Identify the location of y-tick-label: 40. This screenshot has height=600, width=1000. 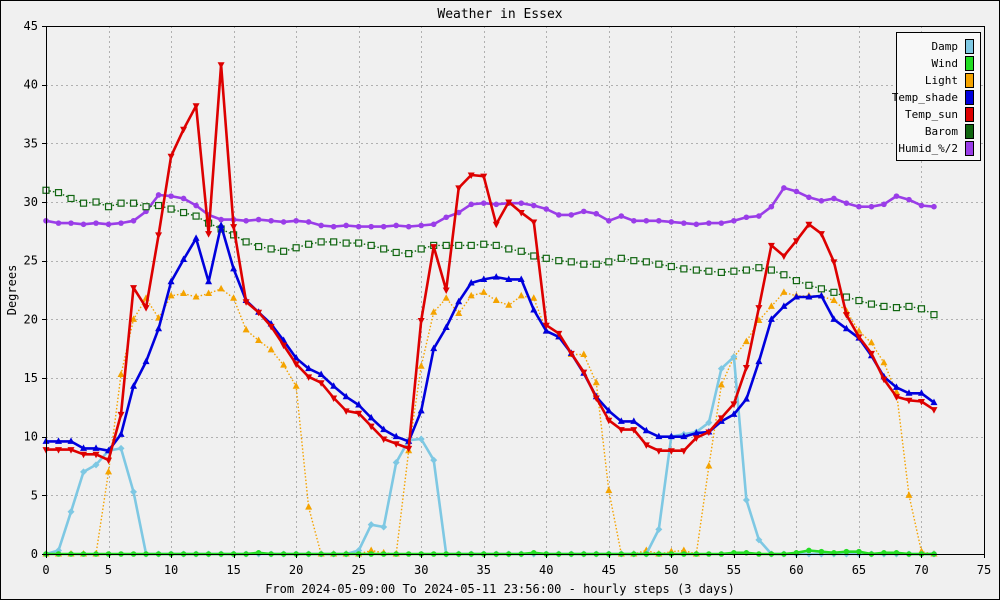
(31, 85).